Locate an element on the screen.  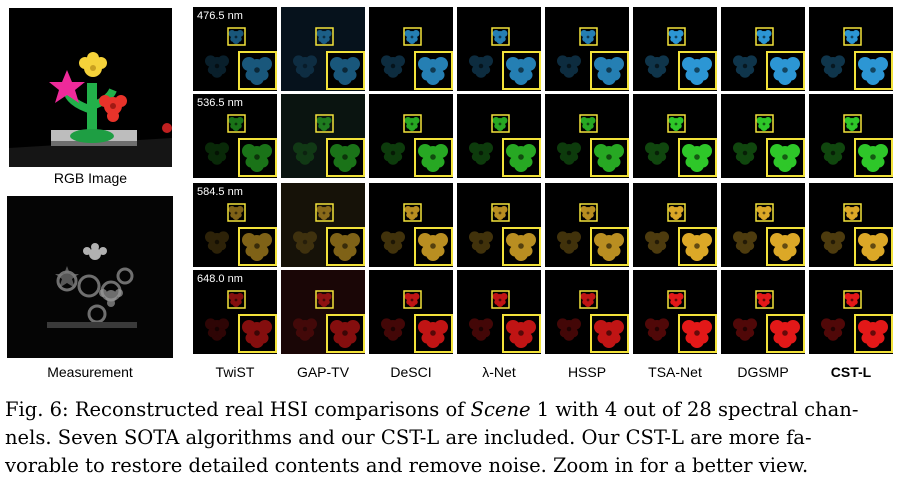
method-label: TSA-Net is located at coordinates (675, 372).